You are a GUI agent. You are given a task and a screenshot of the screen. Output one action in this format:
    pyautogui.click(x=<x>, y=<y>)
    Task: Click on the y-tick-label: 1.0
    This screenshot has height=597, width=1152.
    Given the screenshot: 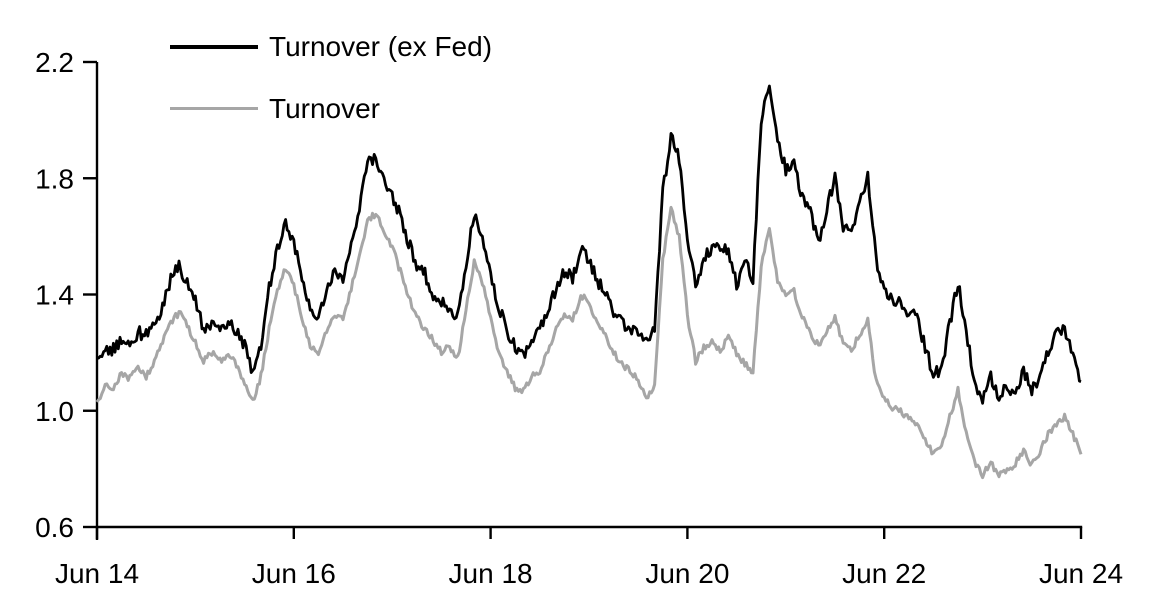 What is the action you would take?
    pyautogui.click(x=54, y=411)
    